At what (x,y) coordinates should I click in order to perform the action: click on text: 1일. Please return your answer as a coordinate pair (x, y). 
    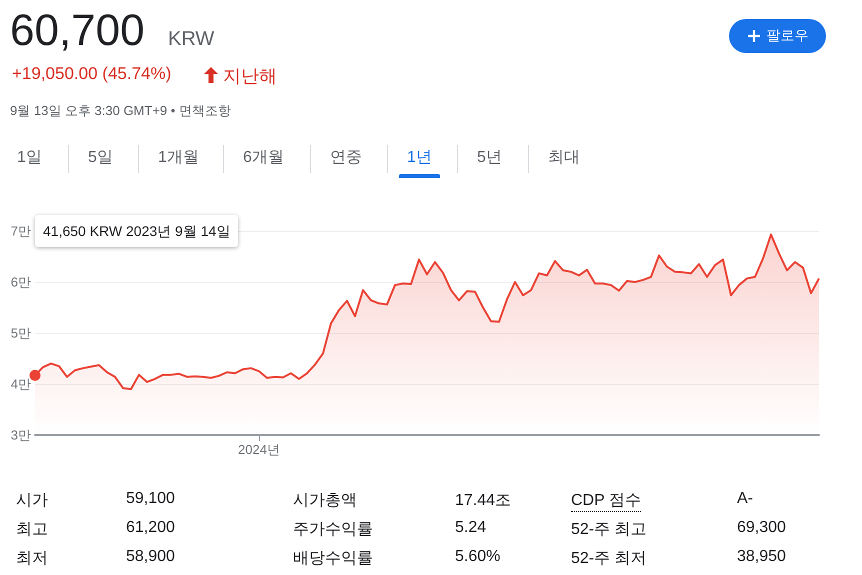
    Looking at the image, I should click on (29, 158).